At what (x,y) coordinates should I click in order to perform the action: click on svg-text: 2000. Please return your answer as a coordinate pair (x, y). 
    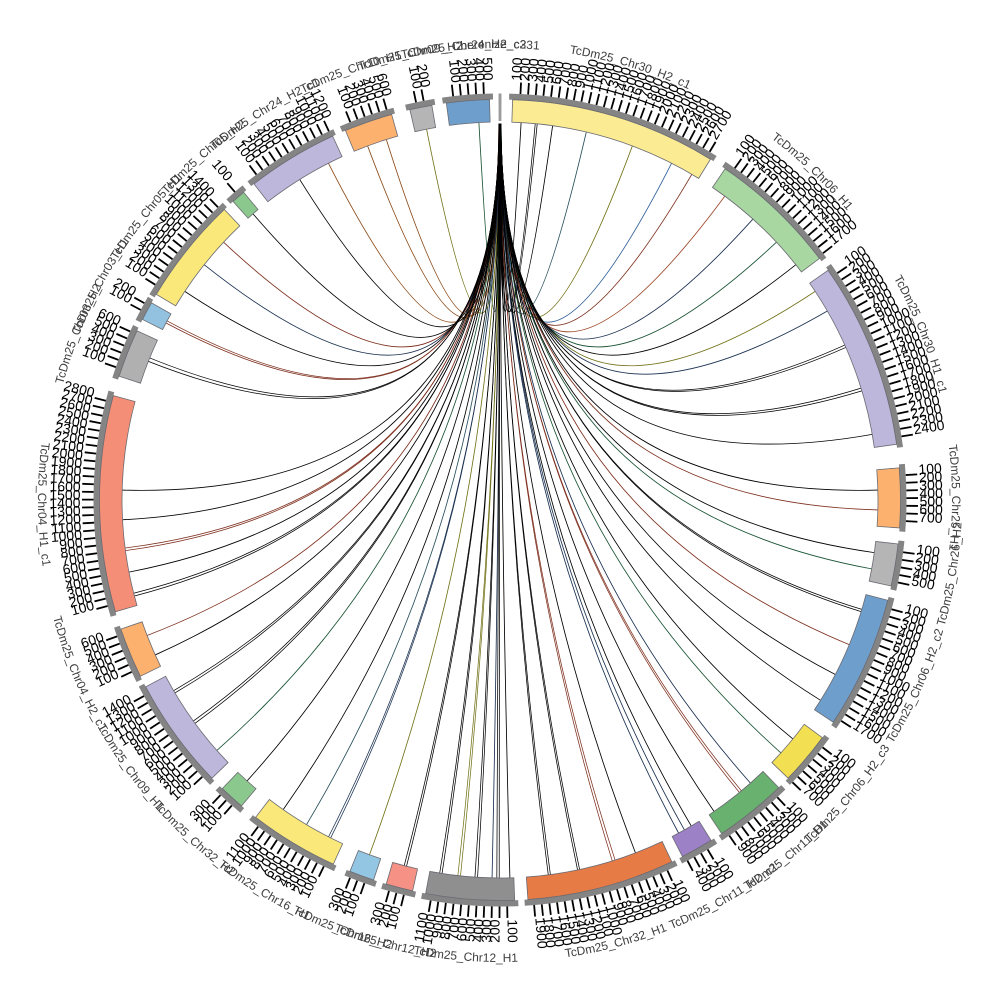
    Looking at the image, I should click on (922, 394).